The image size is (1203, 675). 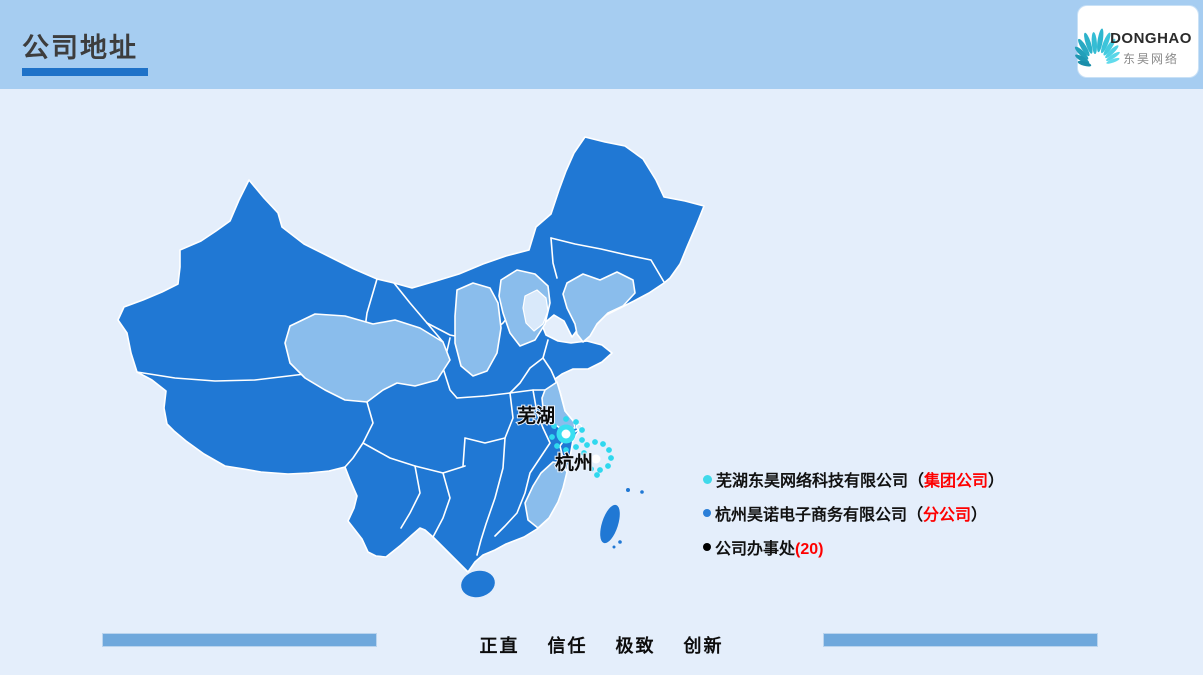 What do you see at coordinates (707, 479) in the screenshot?
I see `legend-bullet-cyan` at bounding box center [707, 479].